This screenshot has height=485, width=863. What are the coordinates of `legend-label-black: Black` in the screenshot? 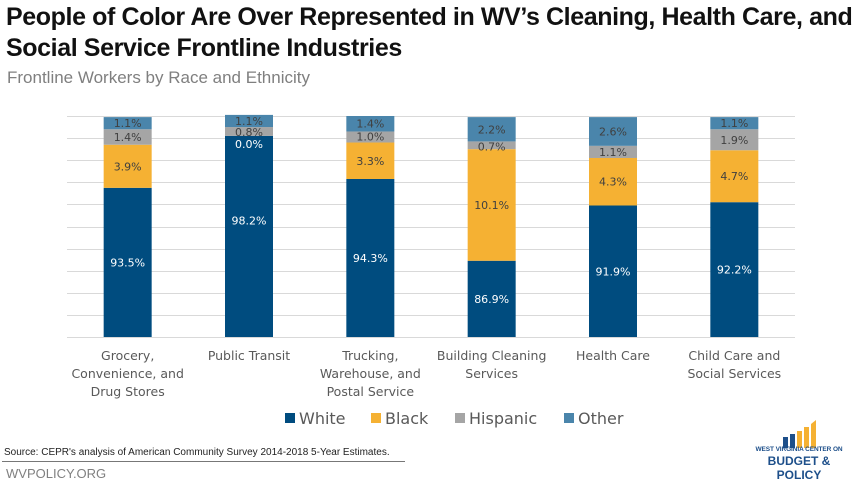 It's located at (407, 418).